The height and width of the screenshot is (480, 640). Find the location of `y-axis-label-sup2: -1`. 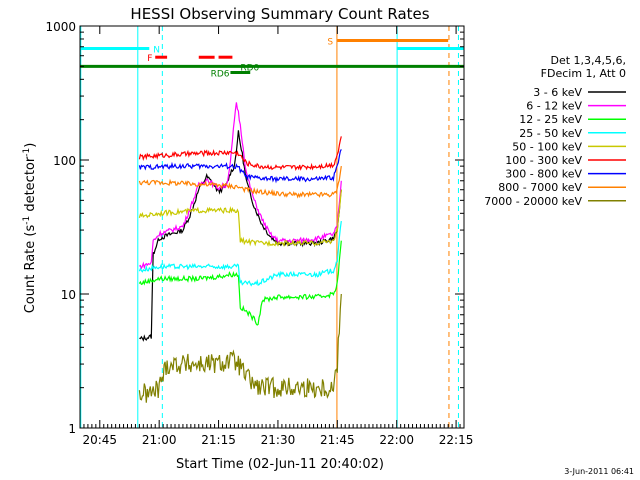

y-axis-label-sup2: -1 is located at coordinates (27, 152).